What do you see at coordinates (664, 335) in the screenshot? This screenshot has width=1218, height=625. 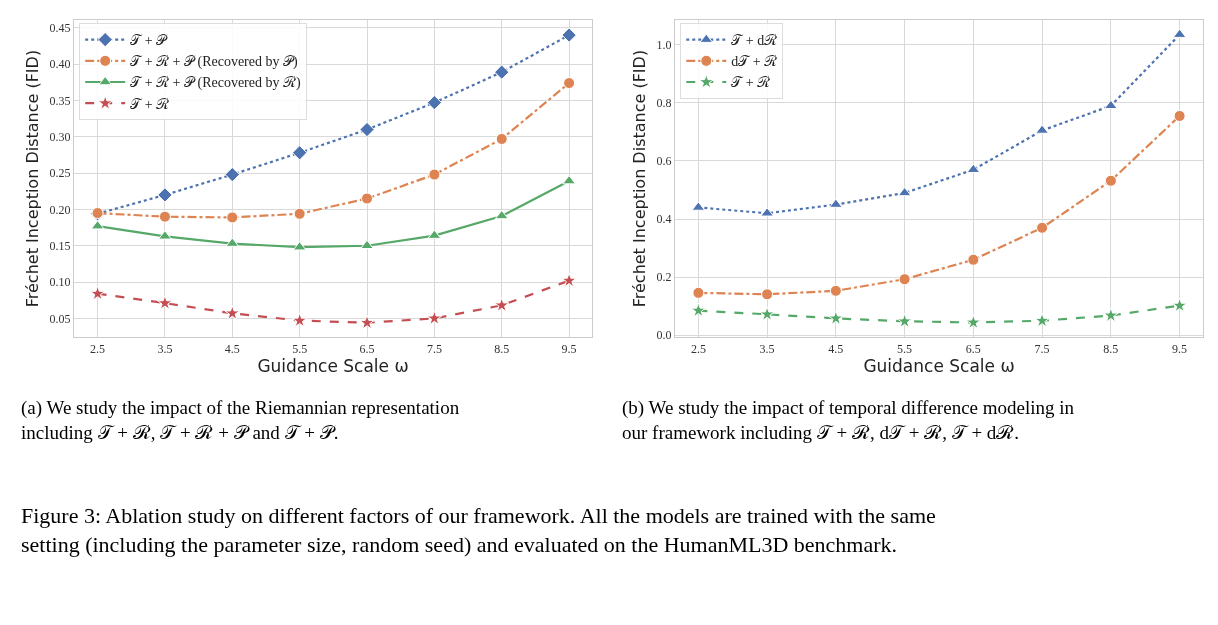 I see `y-tick-label: 0.0` at bounding box center [664, 335].